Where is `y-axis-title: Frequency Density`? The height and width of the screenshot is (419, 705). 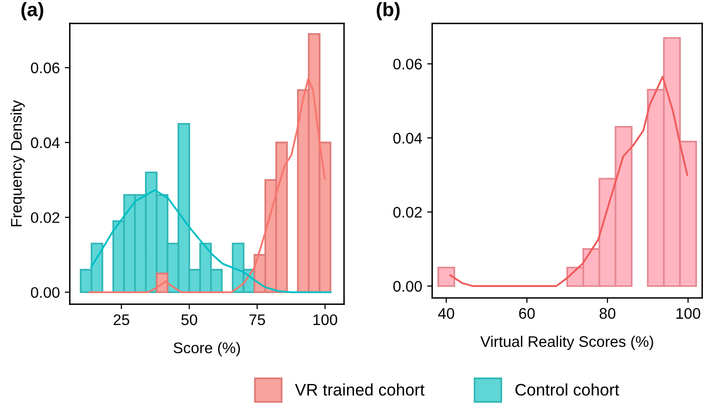 y-axis-title: Frequency Density is located at coordinates (17, 163).